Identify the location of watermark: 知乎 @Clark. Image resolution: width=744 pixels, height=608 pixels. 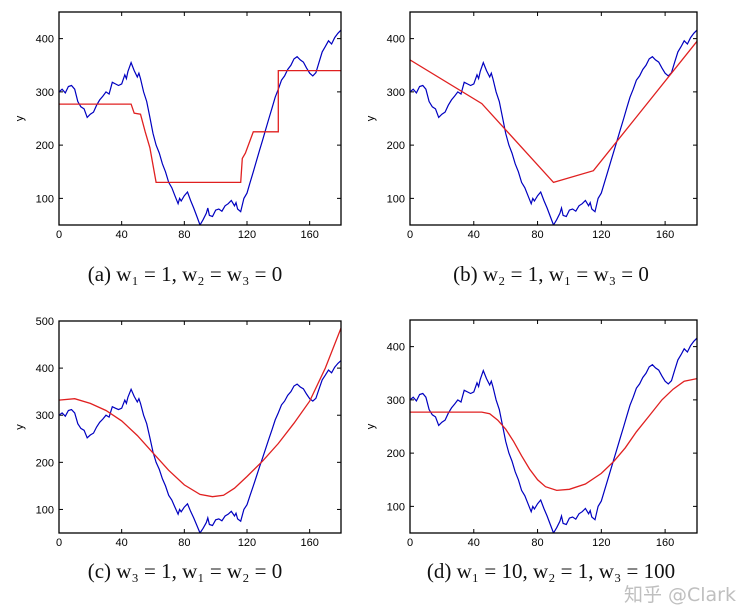
(679, 595).